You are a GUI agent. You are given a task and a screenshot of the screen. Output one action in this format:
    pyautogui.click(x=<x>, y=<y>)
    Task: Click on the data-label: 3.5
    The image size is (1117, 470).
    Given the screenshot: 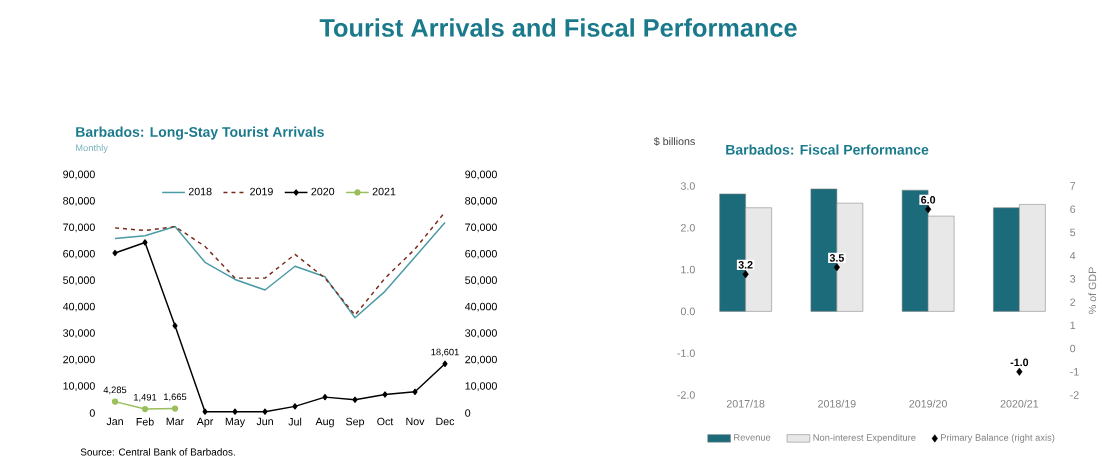 What is the action you would take?
    pyautogui.click(x=836, y=258)
    